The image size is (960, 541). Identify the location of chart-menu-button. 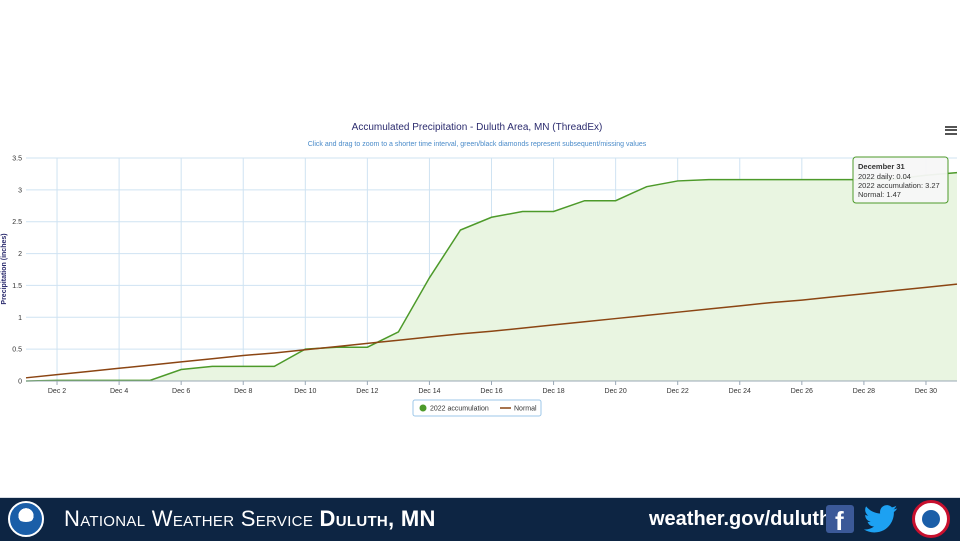
(951, 130).